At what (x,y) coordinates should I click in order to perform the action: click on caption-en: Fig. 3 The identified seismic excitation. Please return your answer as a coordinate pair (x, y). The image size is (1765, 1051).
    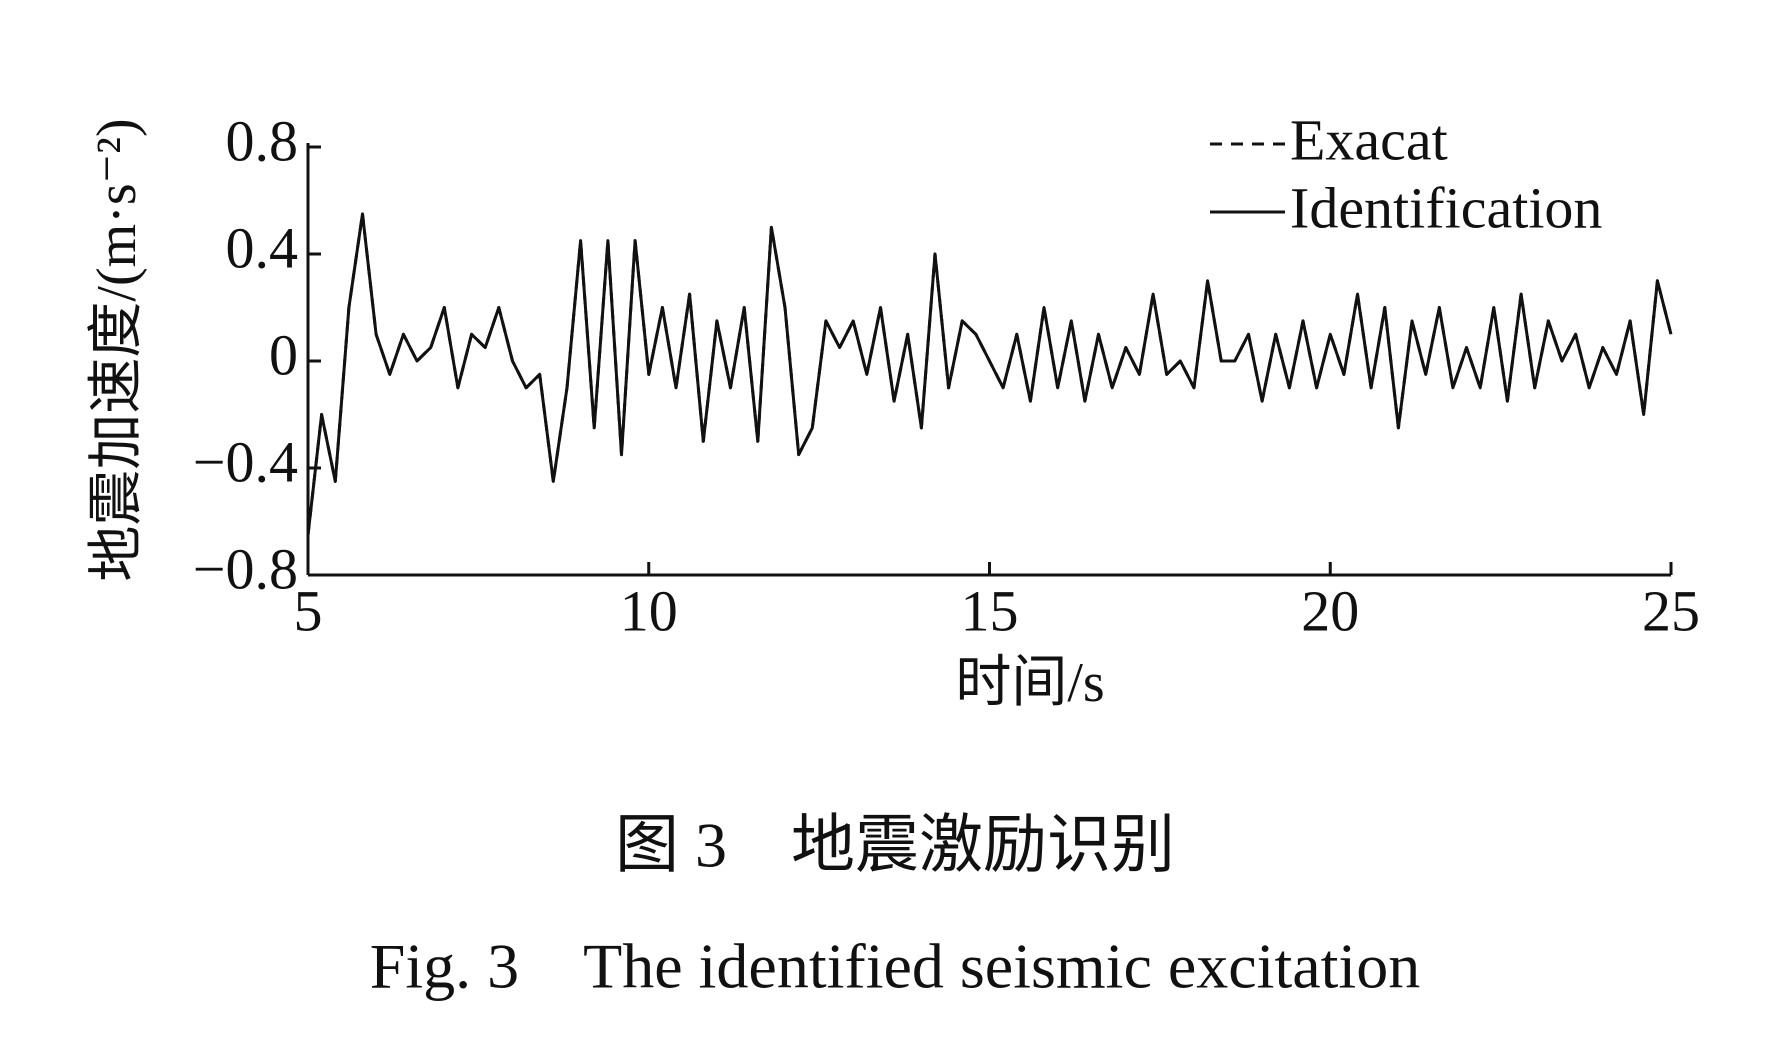
    Looking at the image, I should click on (895, 966).